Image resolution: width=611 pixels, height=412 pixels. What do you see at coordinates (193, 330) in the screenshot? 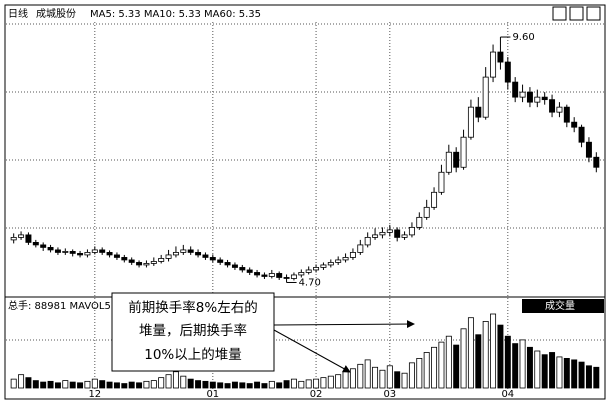
I see `annotation-line: 堆量，后期换手率` at bounding box center [193, 330].